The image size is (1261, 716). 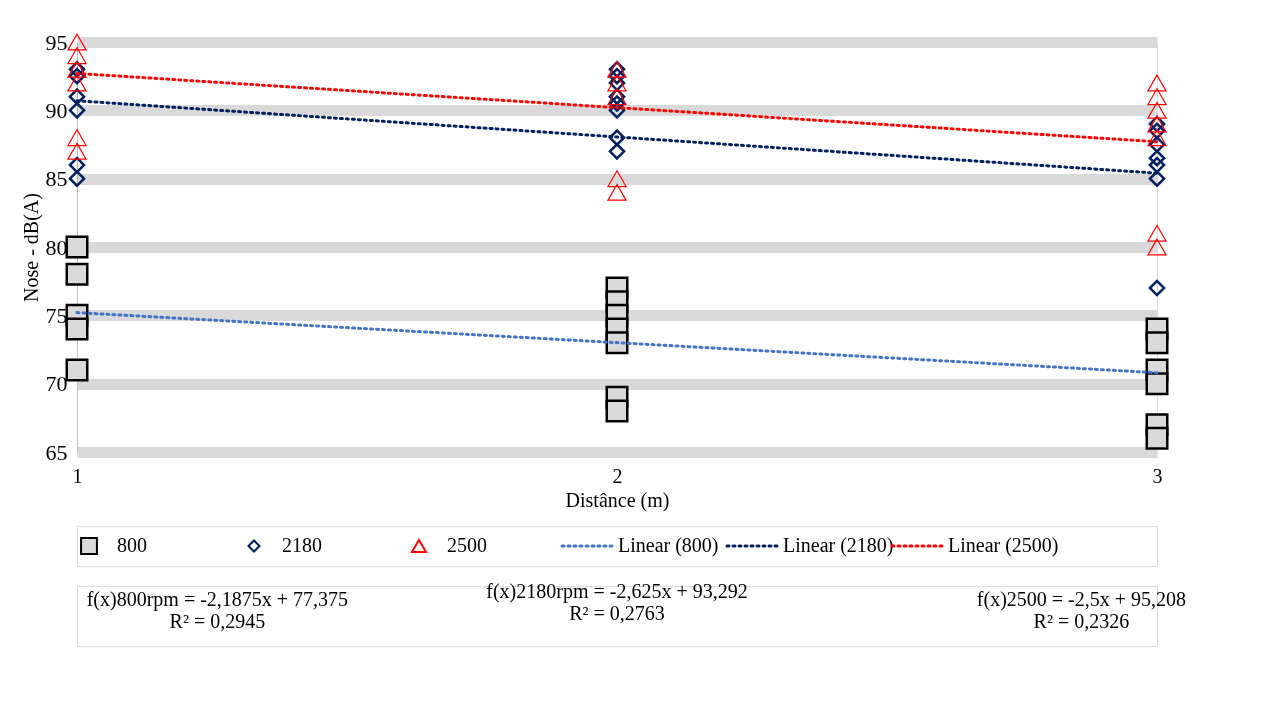 What do you see at coordinates (77, 475) in the screenshot?
I see `x-tick-label: 1` at bounding box center [77, 475].